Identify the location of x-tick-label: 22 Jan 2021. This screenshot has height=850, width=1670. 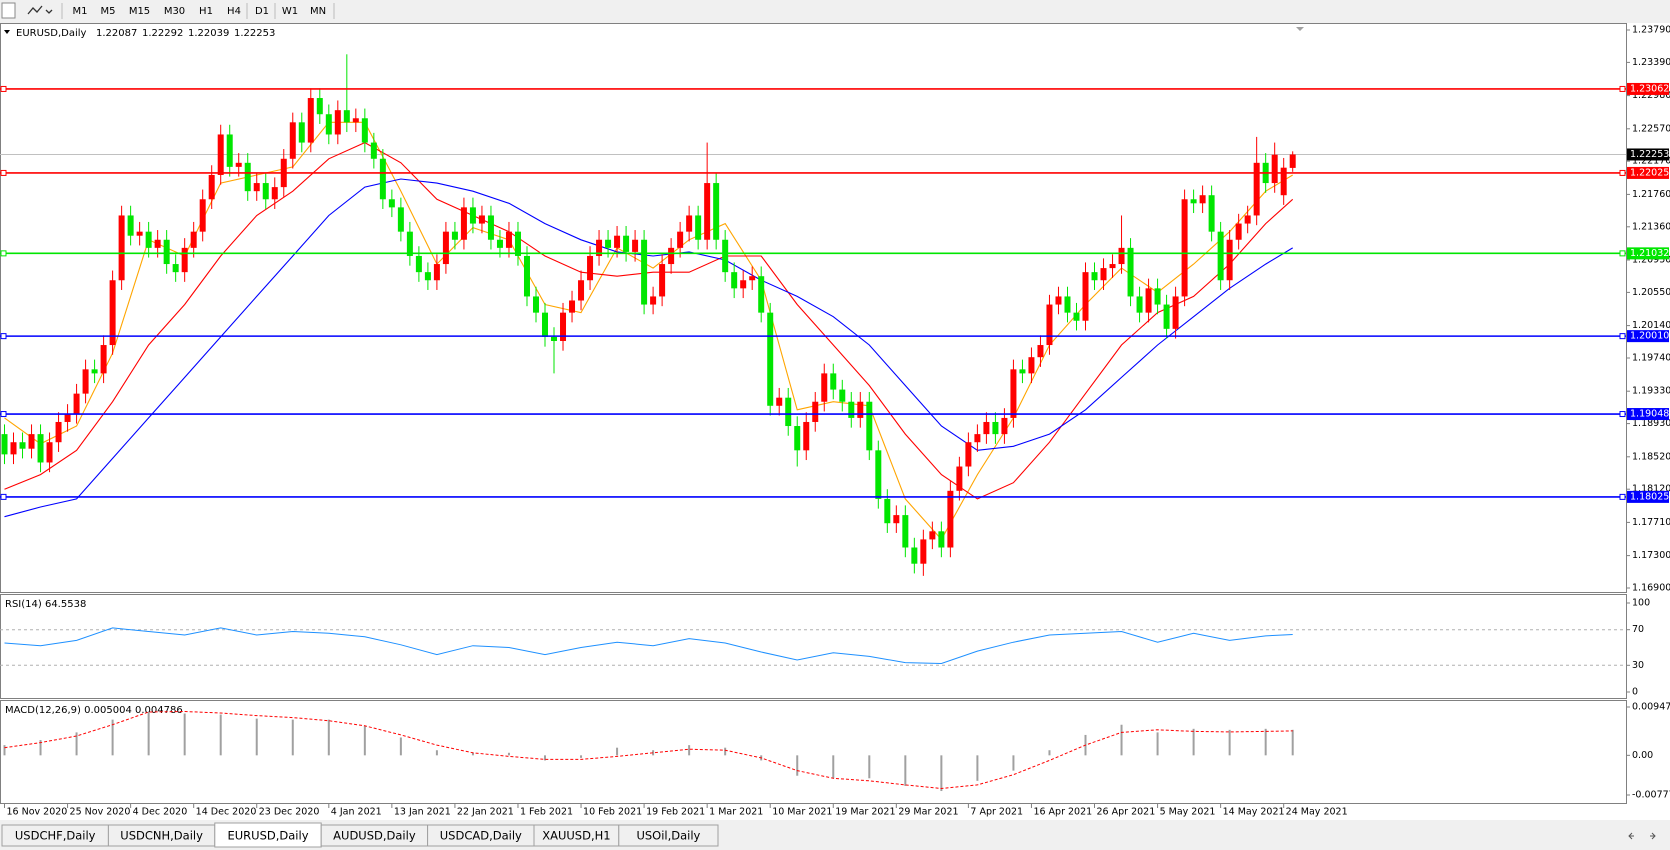
(485, 812).